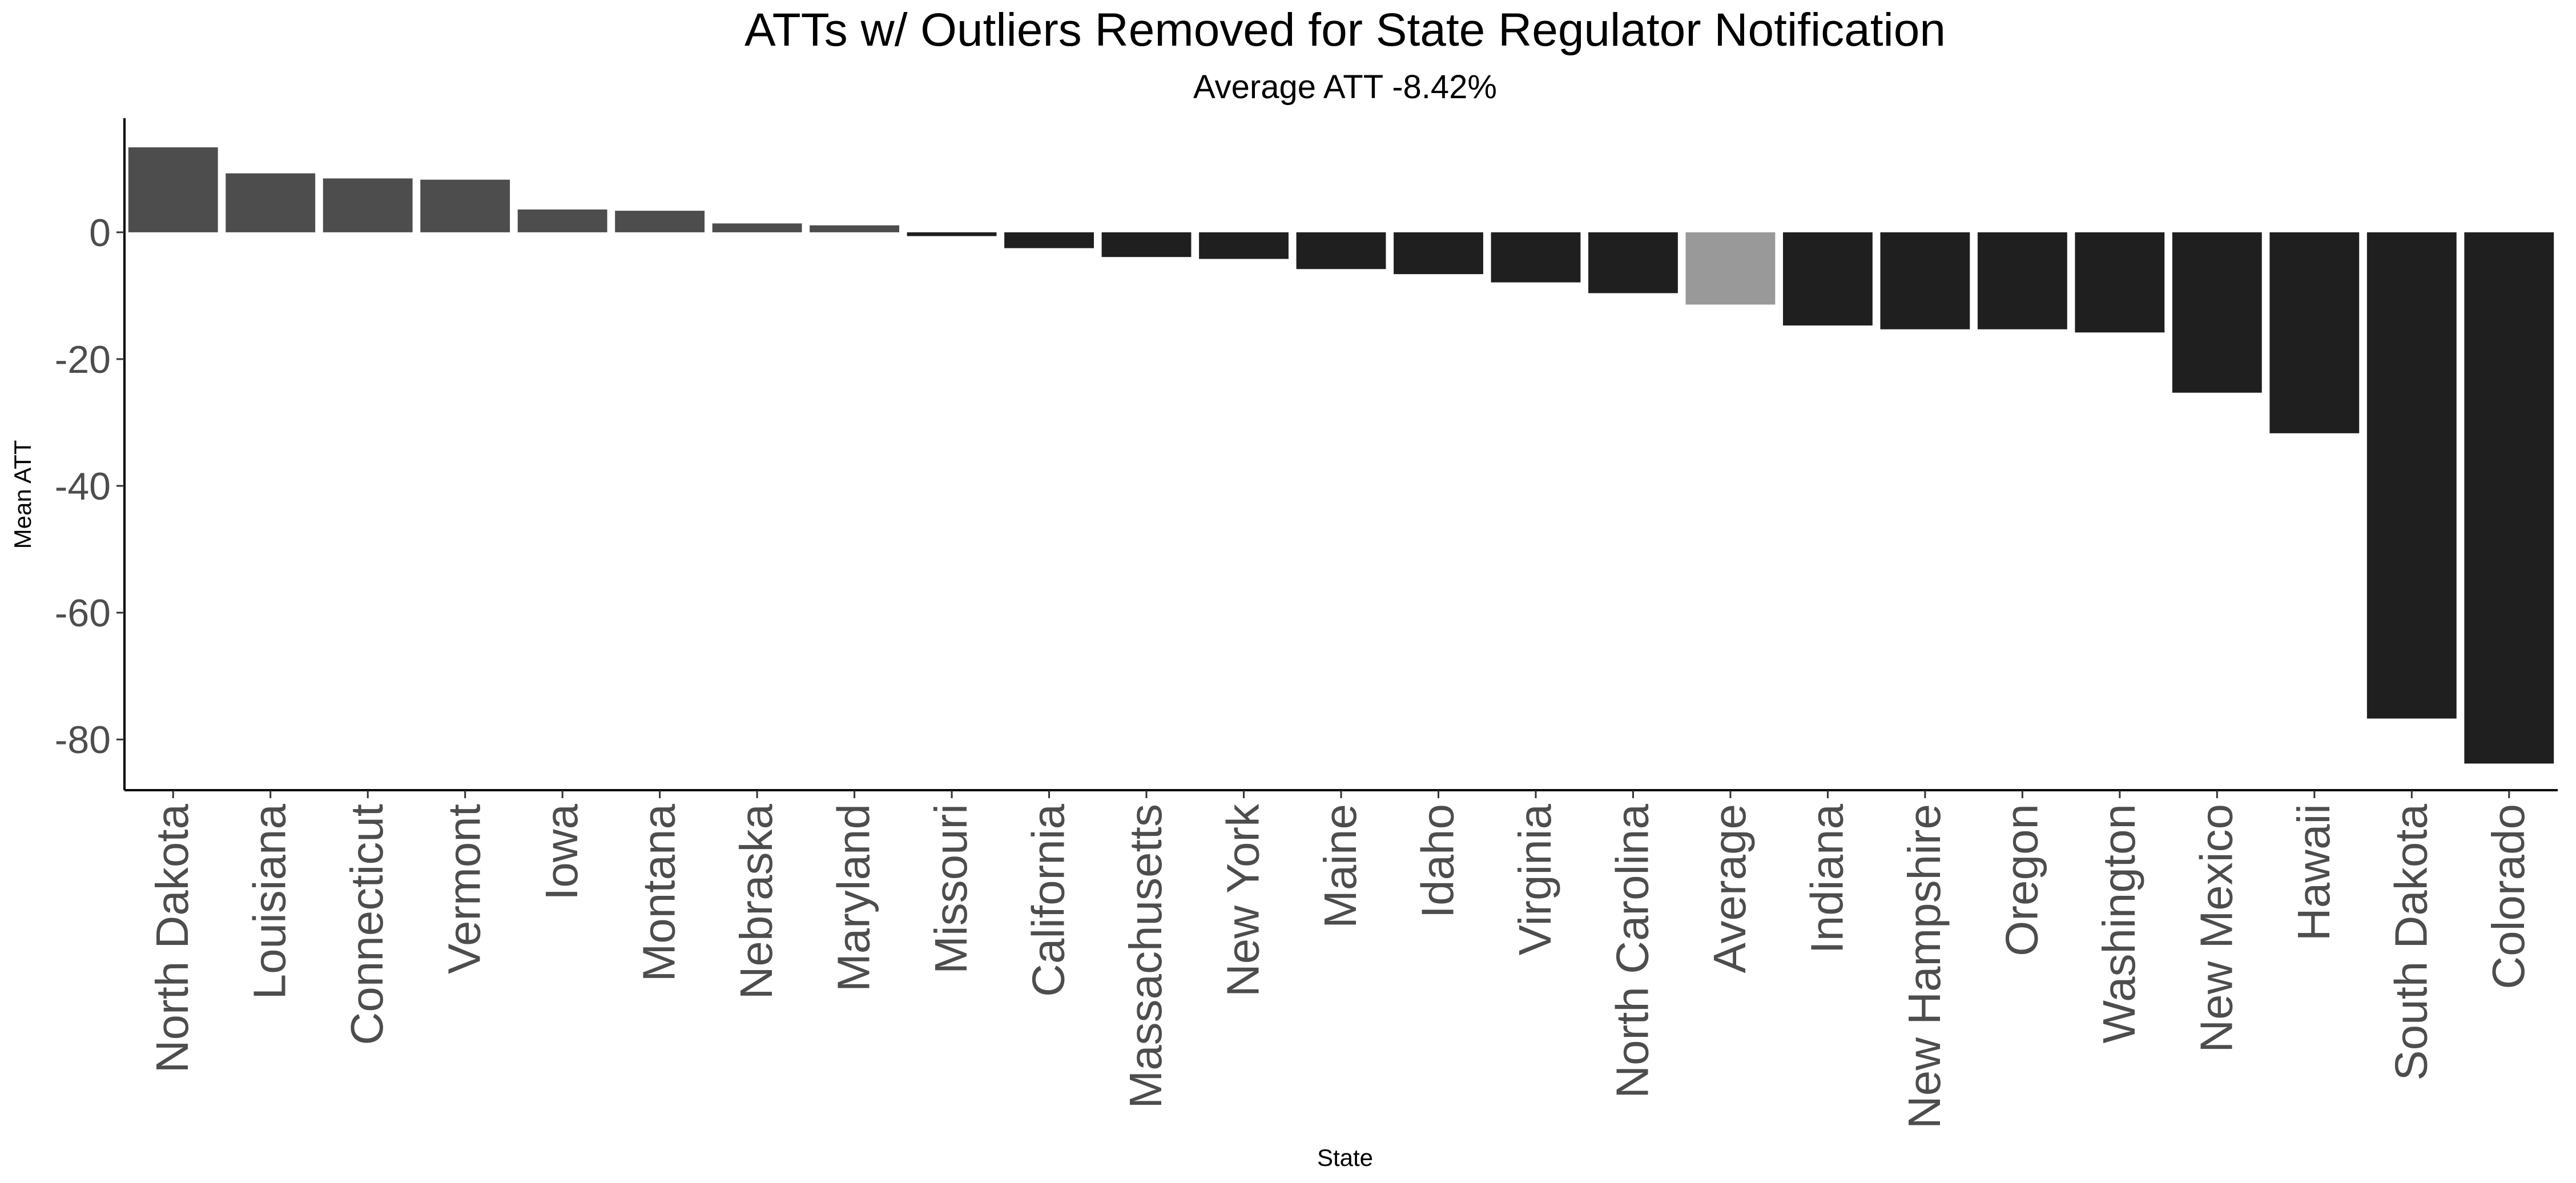 The width and height of the screenshot is (2576, 1183). I want to click on x-tick-label: Hawaii, so click(2313, 872).